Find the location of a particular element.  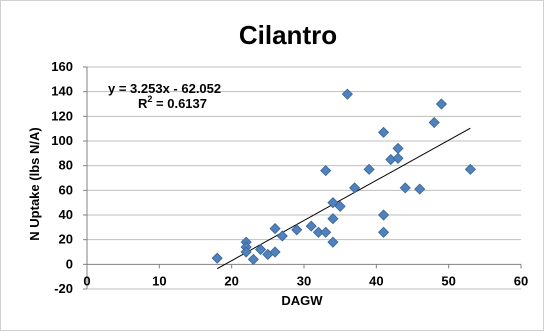

r-squared-label: R2 = 0.6137 is located at coordinates (172, 102).